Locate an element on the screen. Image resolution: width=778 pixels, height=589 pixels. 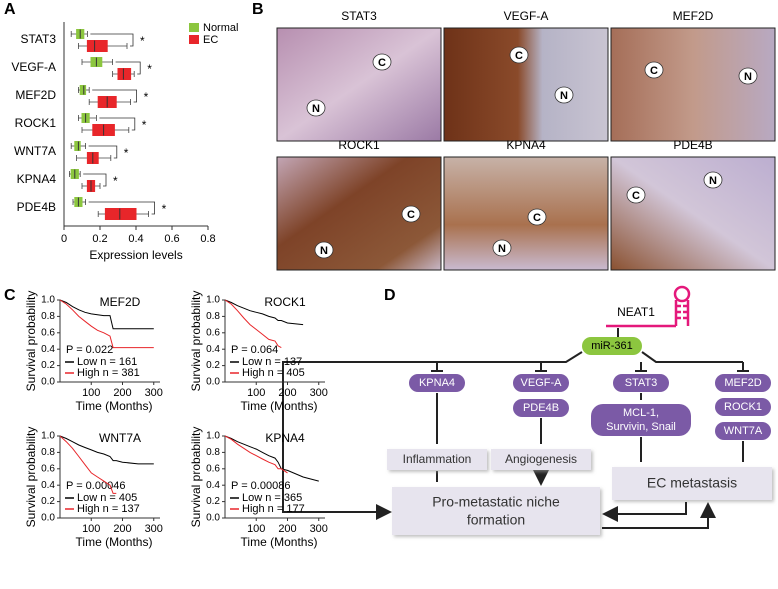
x-tick-label: 0.2 is located at coordinates (99, 239).